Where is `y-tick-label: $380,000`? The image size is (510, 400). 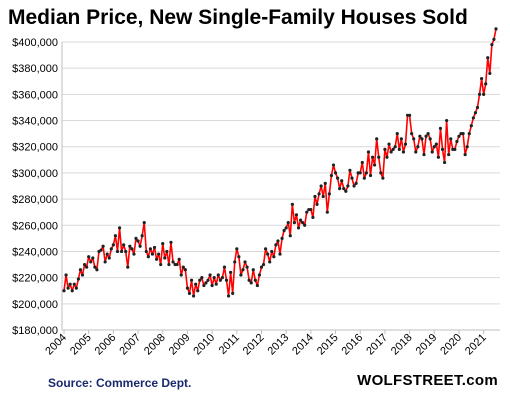
y-tick-label: $380,000 is located at coordinates (35, 69).